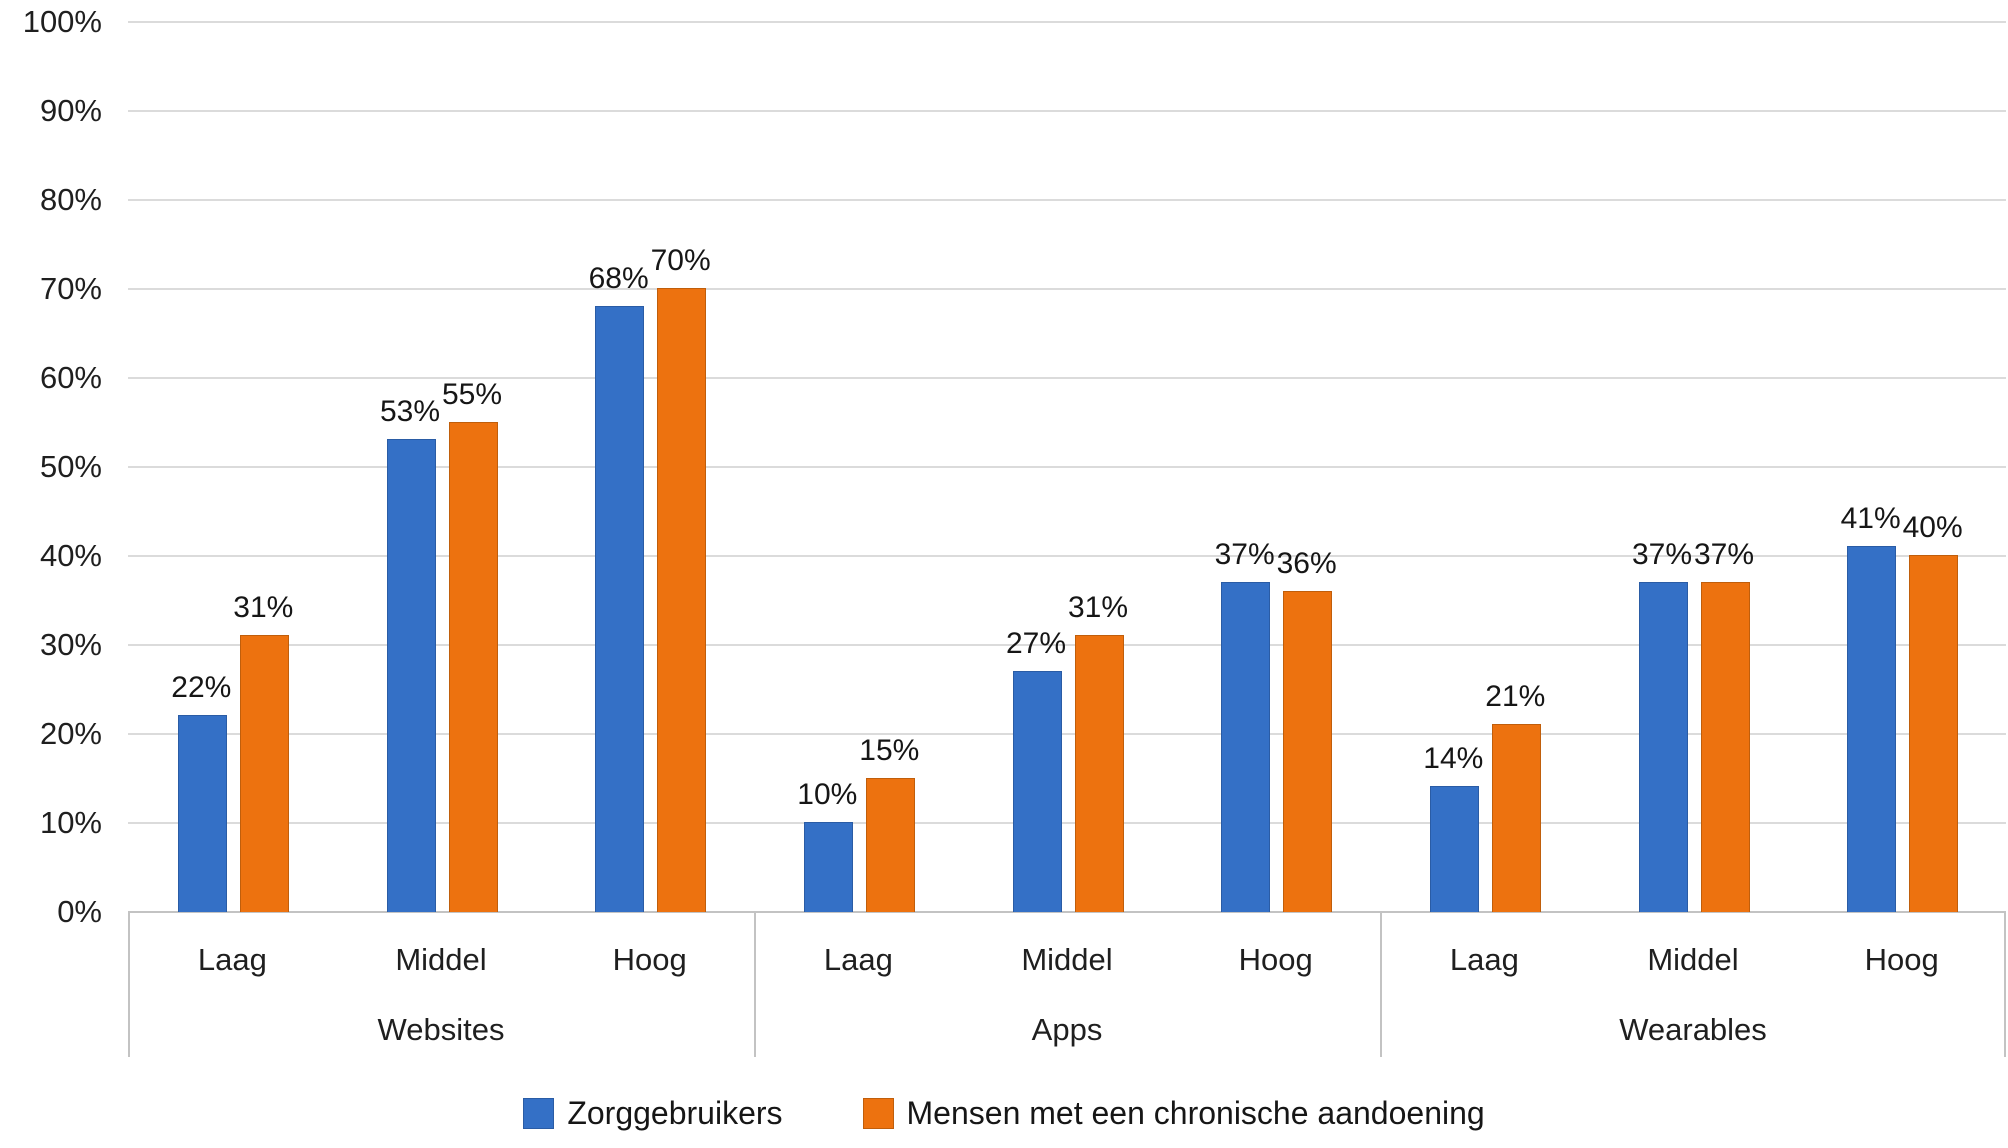  What do you see at coordinates (202, 813) in the screenshot?
I see `bar-zorggebruikers-websites-laag` at bounding box center [202, 813].